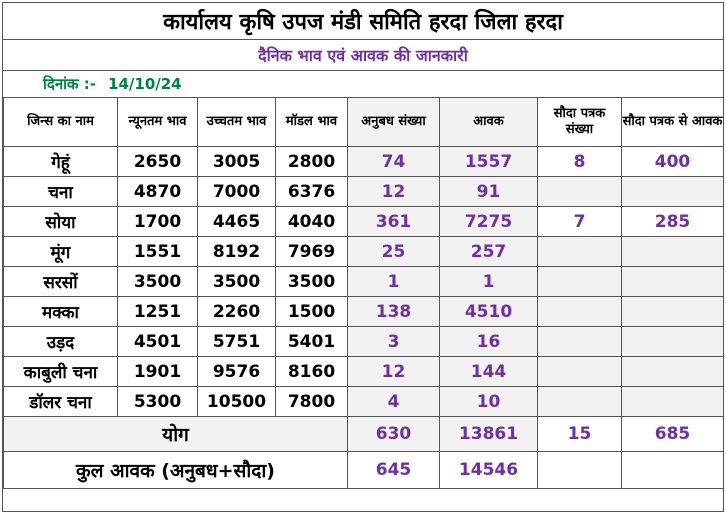 This screenshot has width=726, height=516. Describe the element at coordinates (157, 281) in the screenshot. I see `cell-min: 3500` at that location.